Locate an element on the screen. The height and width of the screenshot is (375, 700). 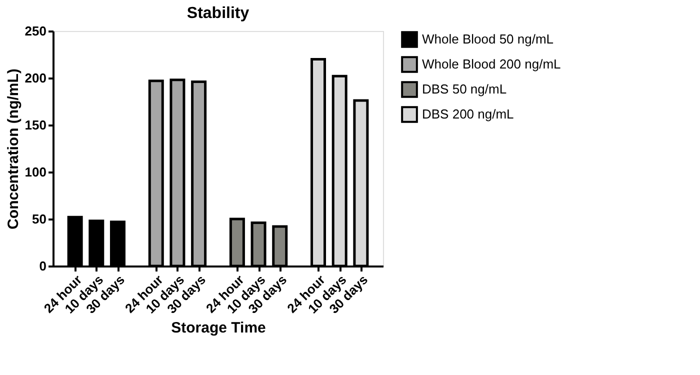
y-tick-label: 150 is located at coordinates (35, 125).